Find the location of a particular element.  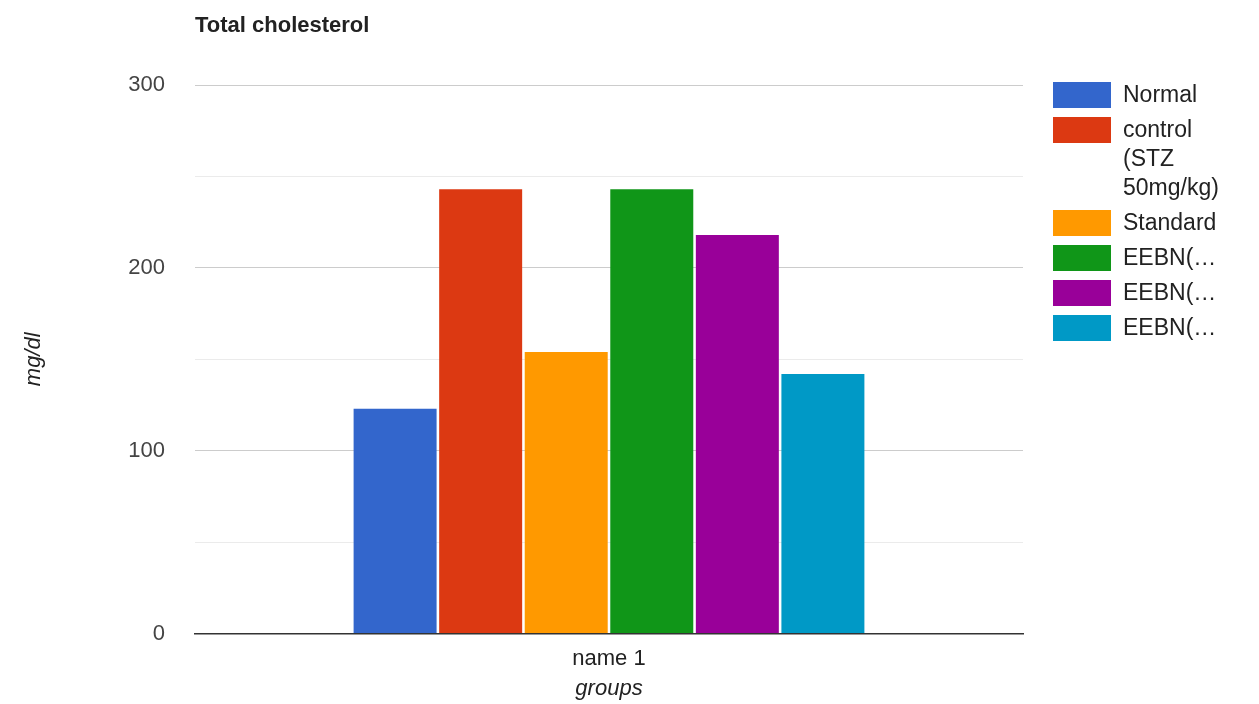

y-tick-label: 200 is located at coordinates (146, 266).